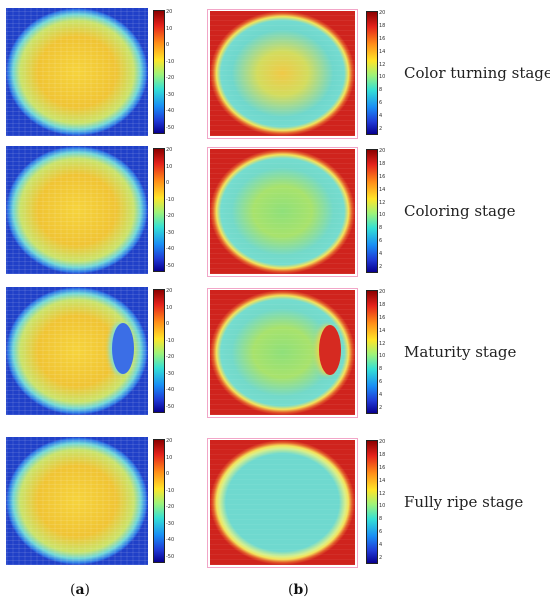  What do you see at coordinates (298, 590) in the screenshot?
I see `panel-b-label: (b)` at bounding box center [298, 590].